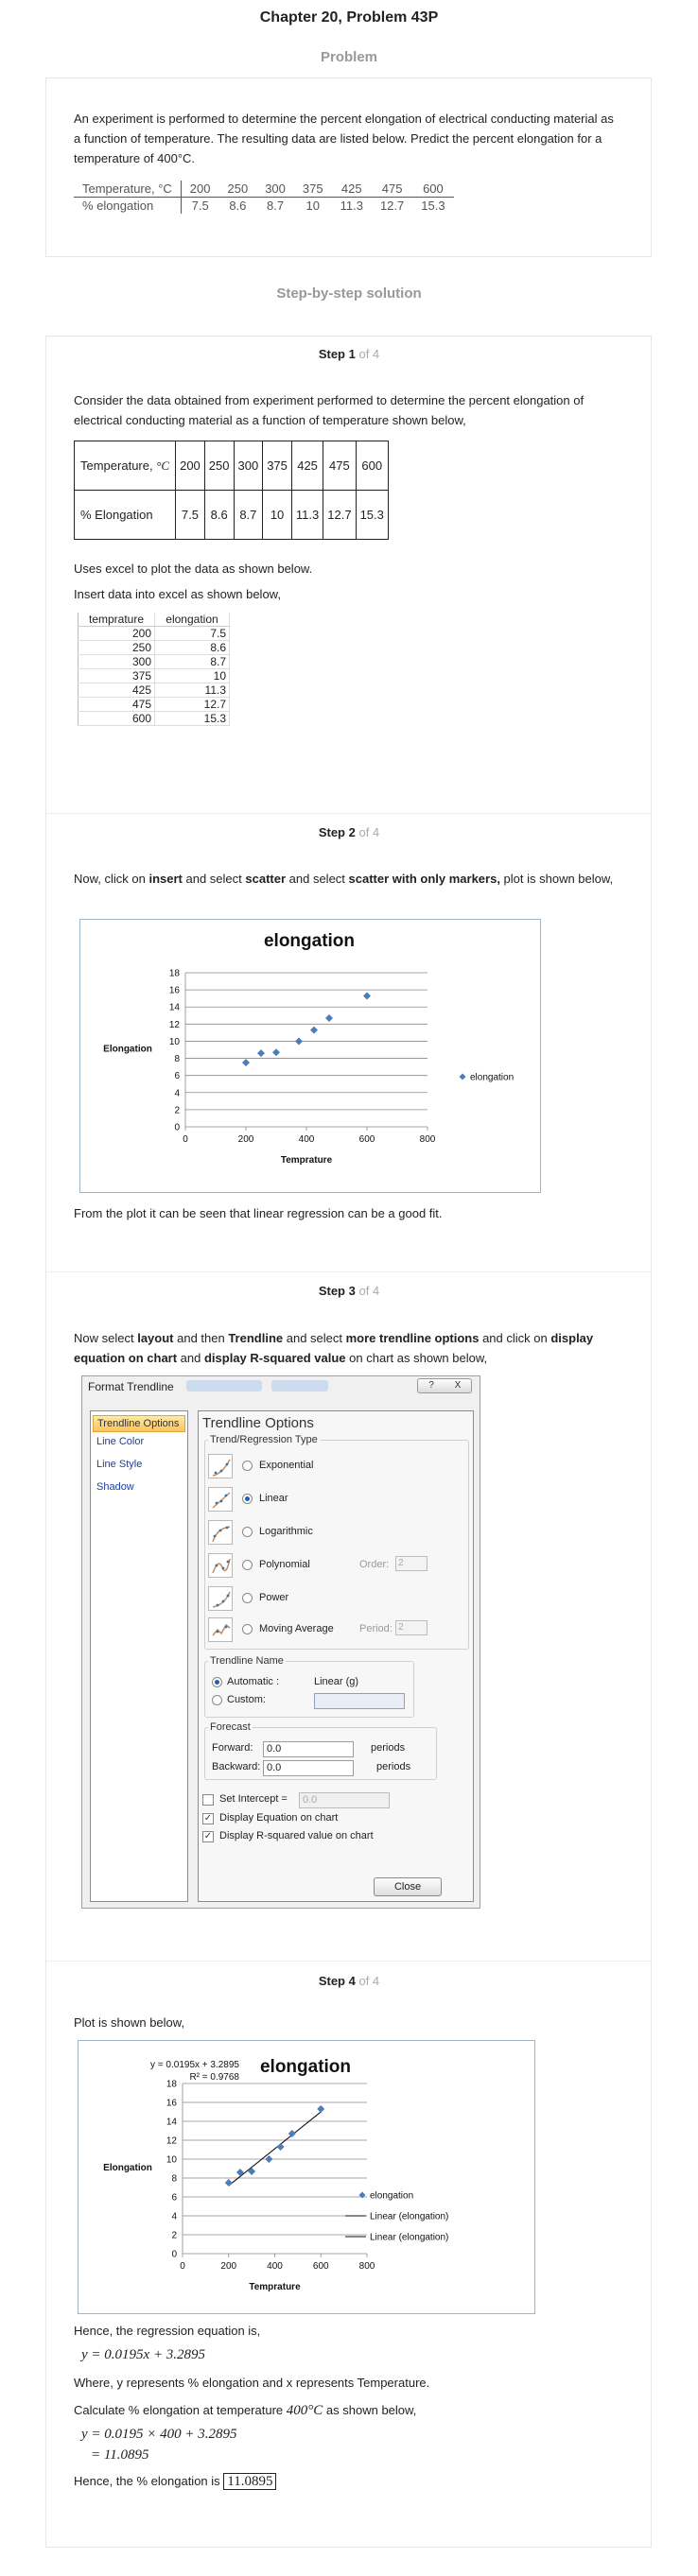 The image size is (698, 2576). I want to click on option-linear: Linear, so click(331, 1500).